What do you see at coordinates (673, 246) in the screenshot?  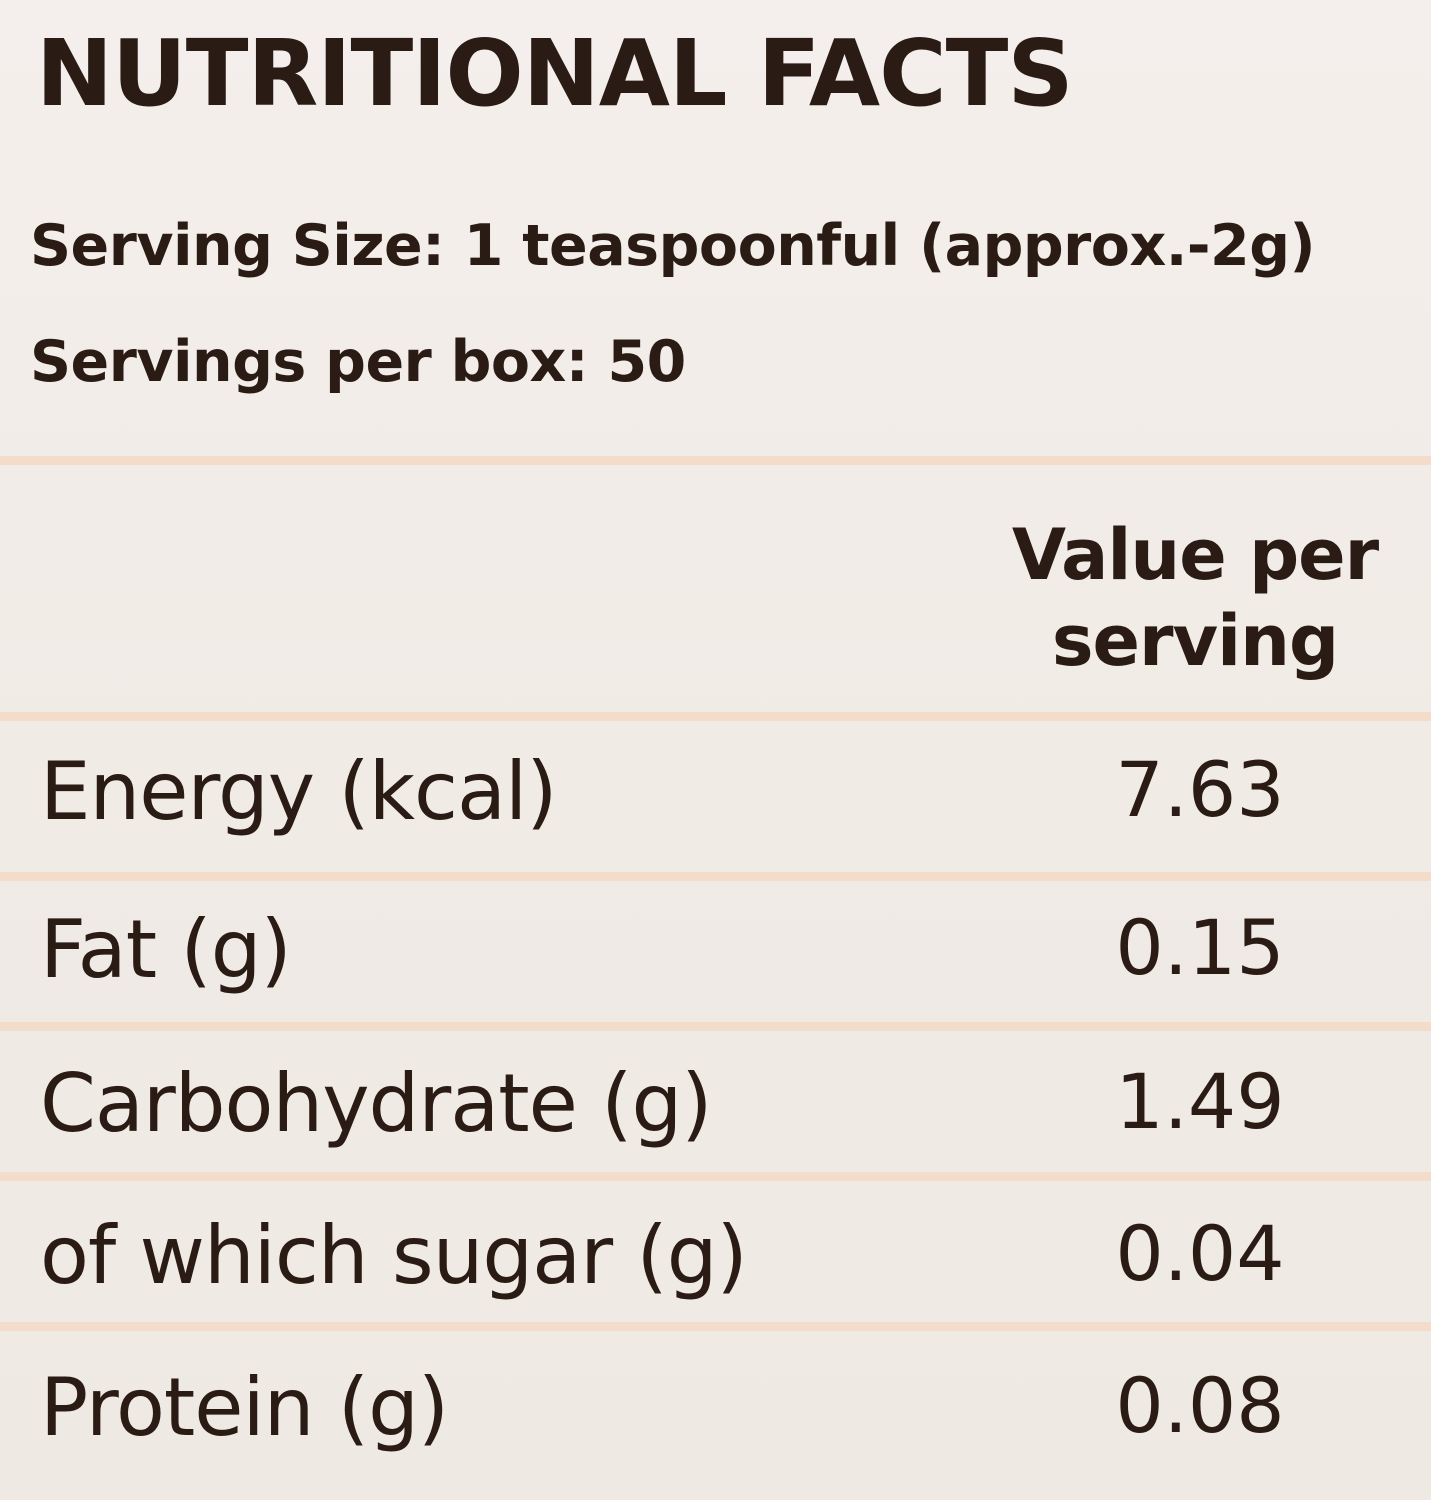 I see `serving-size: Serving Size: 1 teaspoonful (approx.-2g)` at bounding box center [673, 246].